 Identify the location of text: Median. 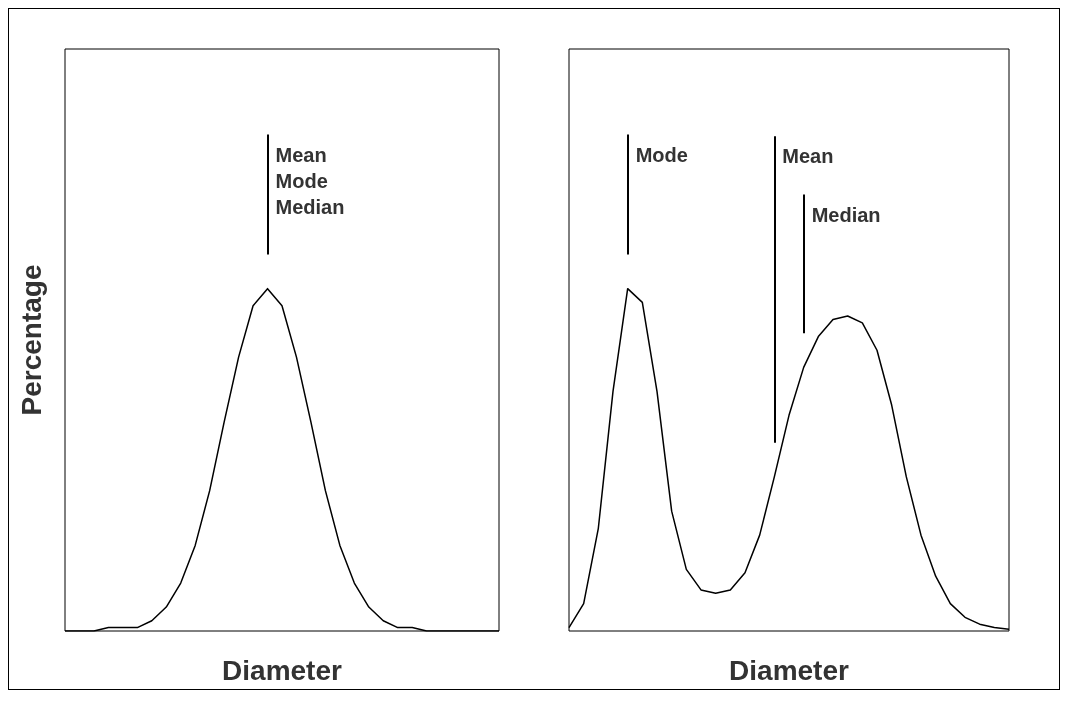
(846, 214).